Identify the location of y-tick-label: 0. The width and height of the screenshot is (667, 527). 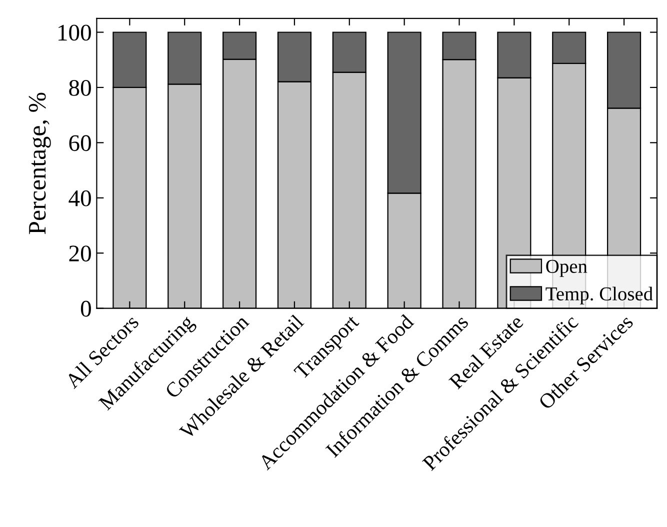
(85, 308).